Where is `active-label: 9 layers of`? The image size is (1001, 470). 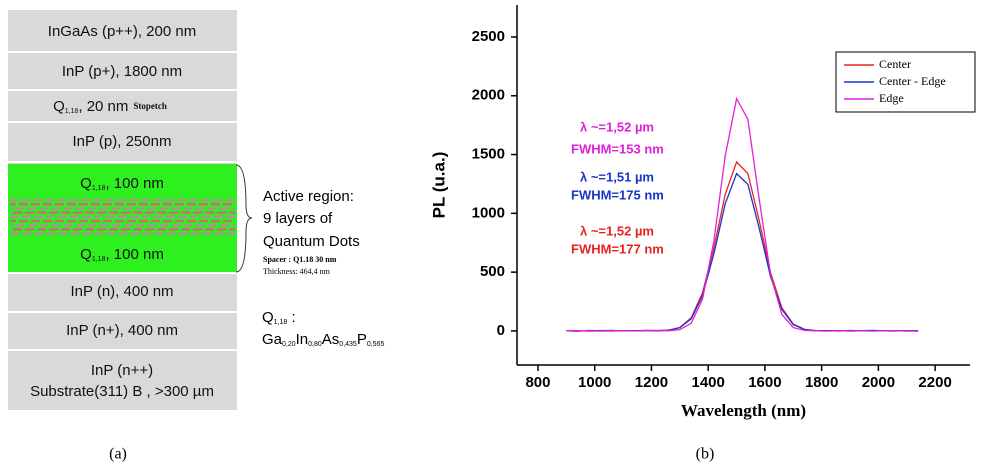 active-label: 9 layers of is located at coordinates (298, 218).